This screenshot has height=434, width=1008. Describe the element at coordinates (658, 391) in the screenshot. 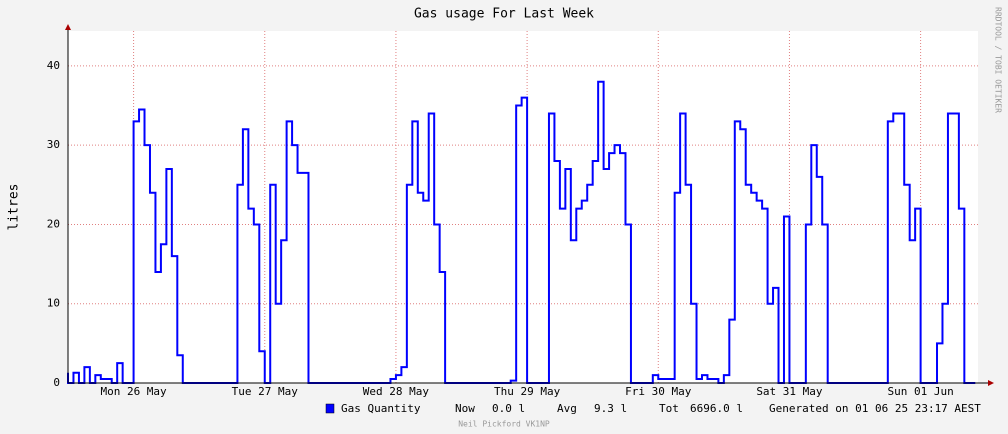

I see `x-tick-label: Fri 30 May` at that location.